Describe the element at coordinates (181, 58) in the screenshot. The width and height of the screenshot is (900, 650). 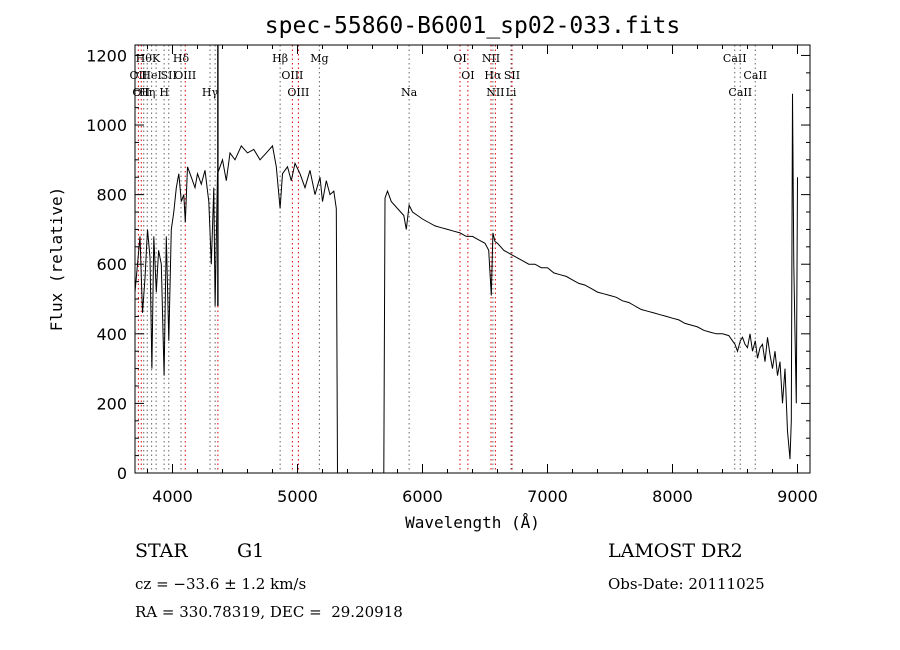
I see `spectral-line-label: Hδ` at that location.